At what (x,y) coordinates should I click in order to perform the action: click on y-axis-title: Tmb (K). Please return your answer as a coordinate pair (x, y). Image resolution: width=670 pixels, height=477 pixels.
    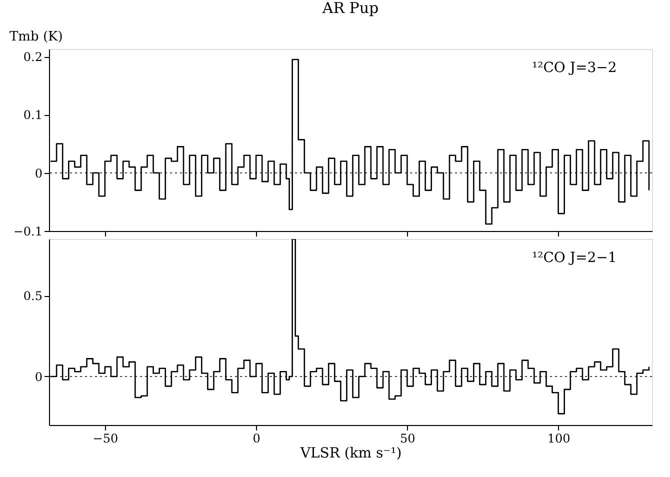
    Looking at the image, I should click on (36, 37).